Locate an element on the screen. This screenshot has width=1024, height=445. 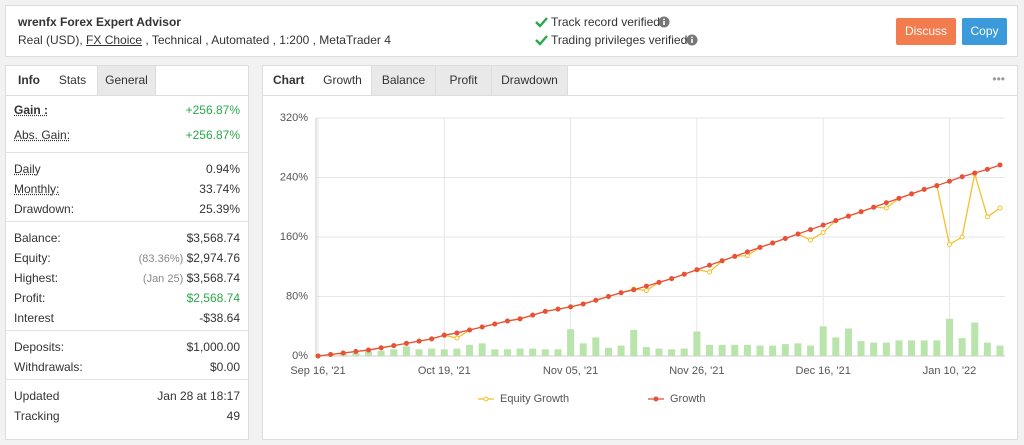
stat-value: (83.36%) $2,974.76 is located at coordinates (189, 258).